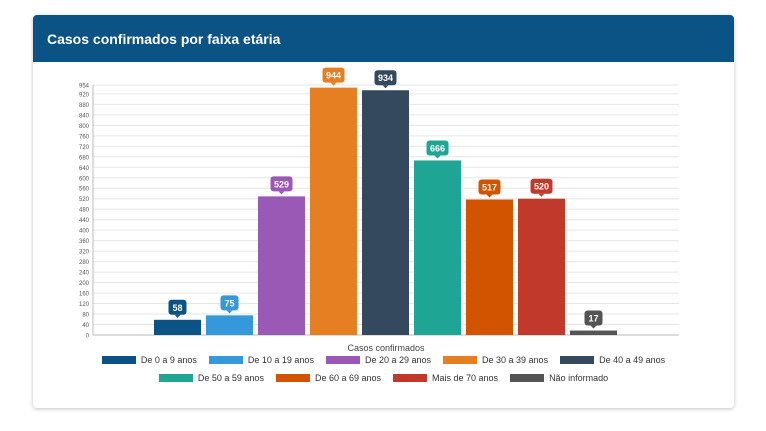  I want to click on legend-item: De 20 a 29 anos, so click(378, 360).